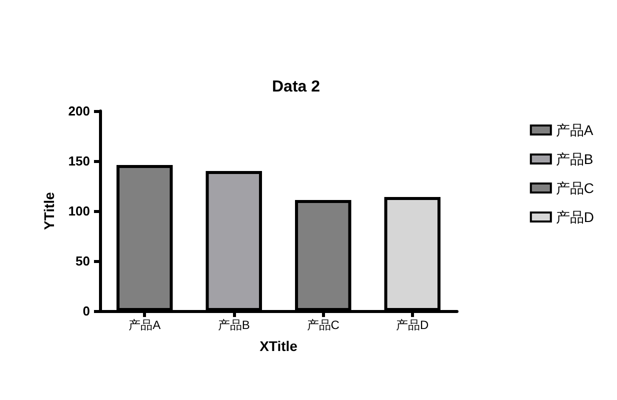  I want to click on x-tick-label: 产品A, so click(144, 325).